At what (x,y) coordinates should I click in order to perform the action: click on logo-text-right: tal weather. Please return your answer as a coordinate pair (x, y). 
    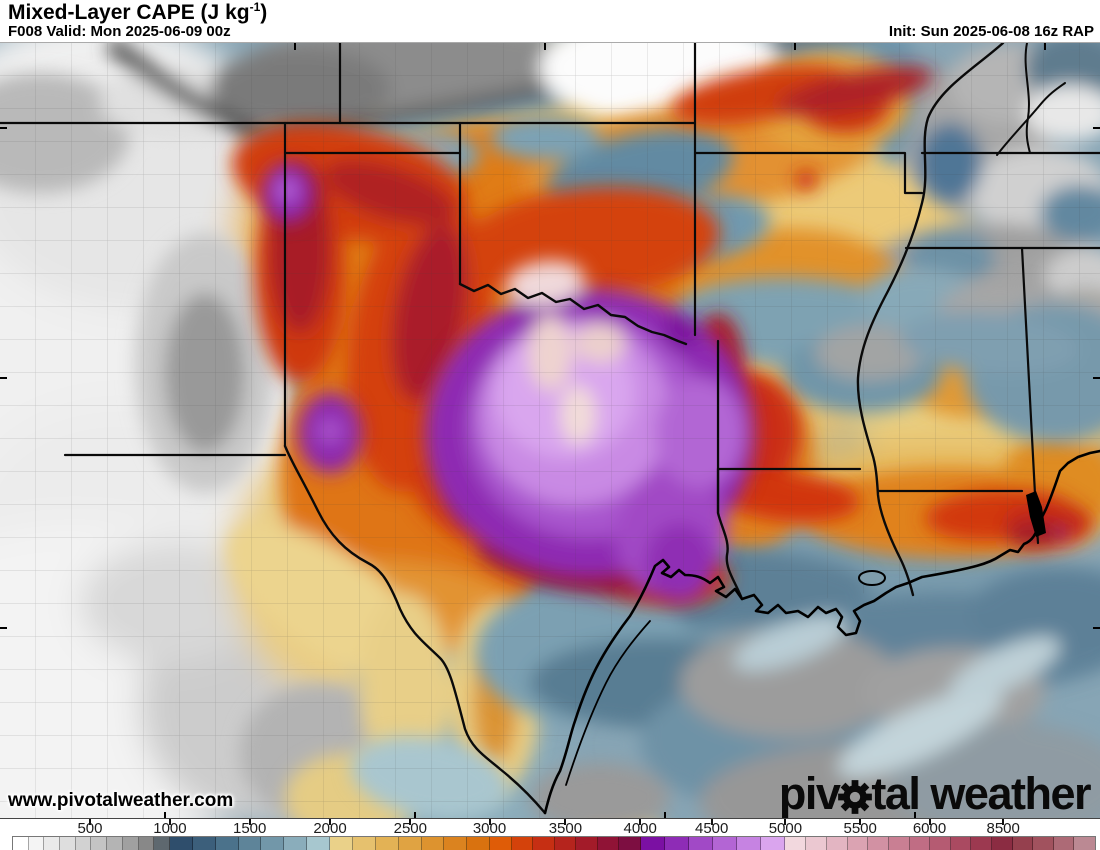
    Looking at the image, I should click on (981, 793).